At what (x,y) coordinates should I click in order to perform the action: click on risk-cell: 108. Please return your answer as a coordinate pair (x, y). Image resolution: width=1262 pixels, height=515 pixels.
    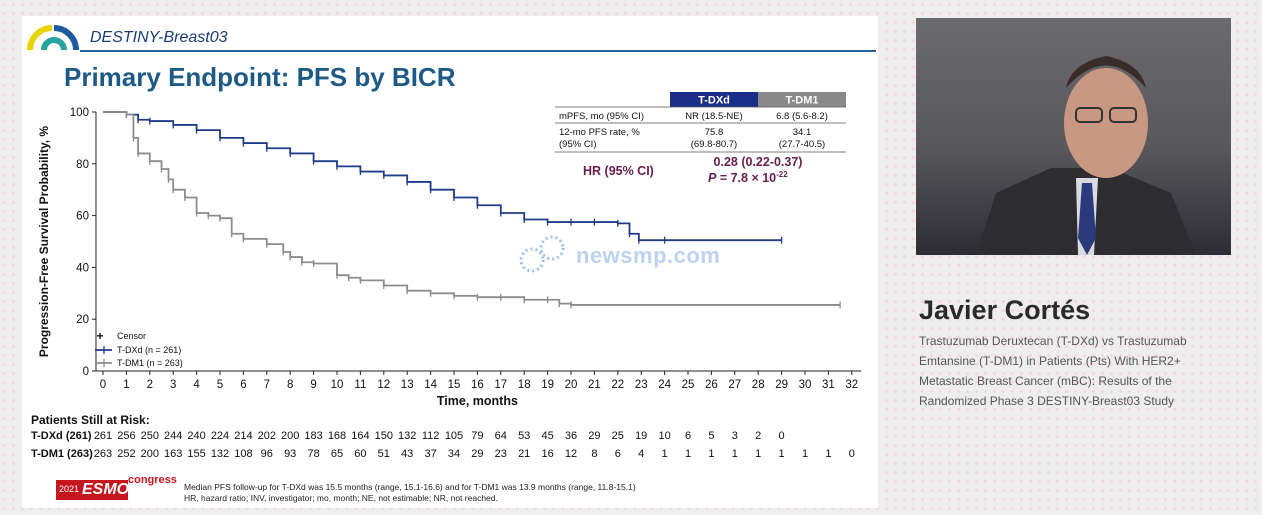
    Looking at the image, I should click on (243, 454).